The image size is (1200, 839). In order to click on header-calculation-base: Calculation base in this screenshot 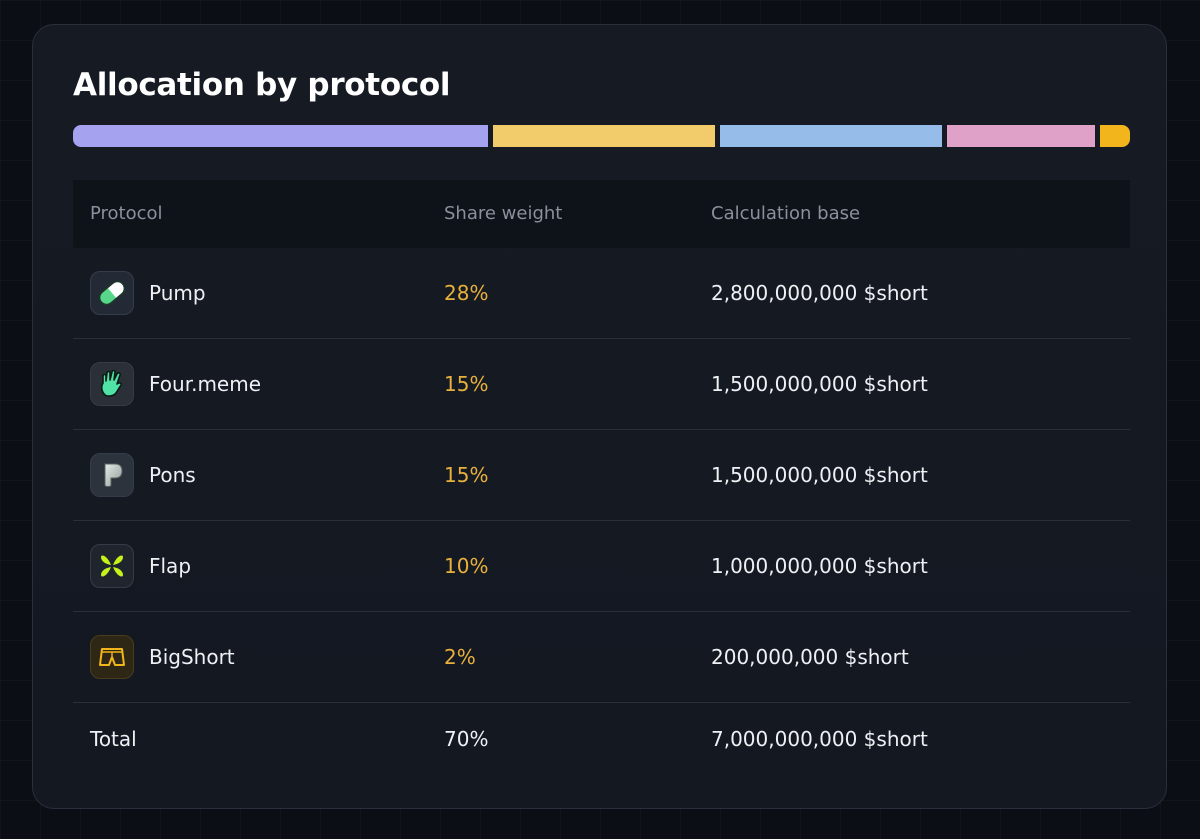, I will do `click(786, 213)`.